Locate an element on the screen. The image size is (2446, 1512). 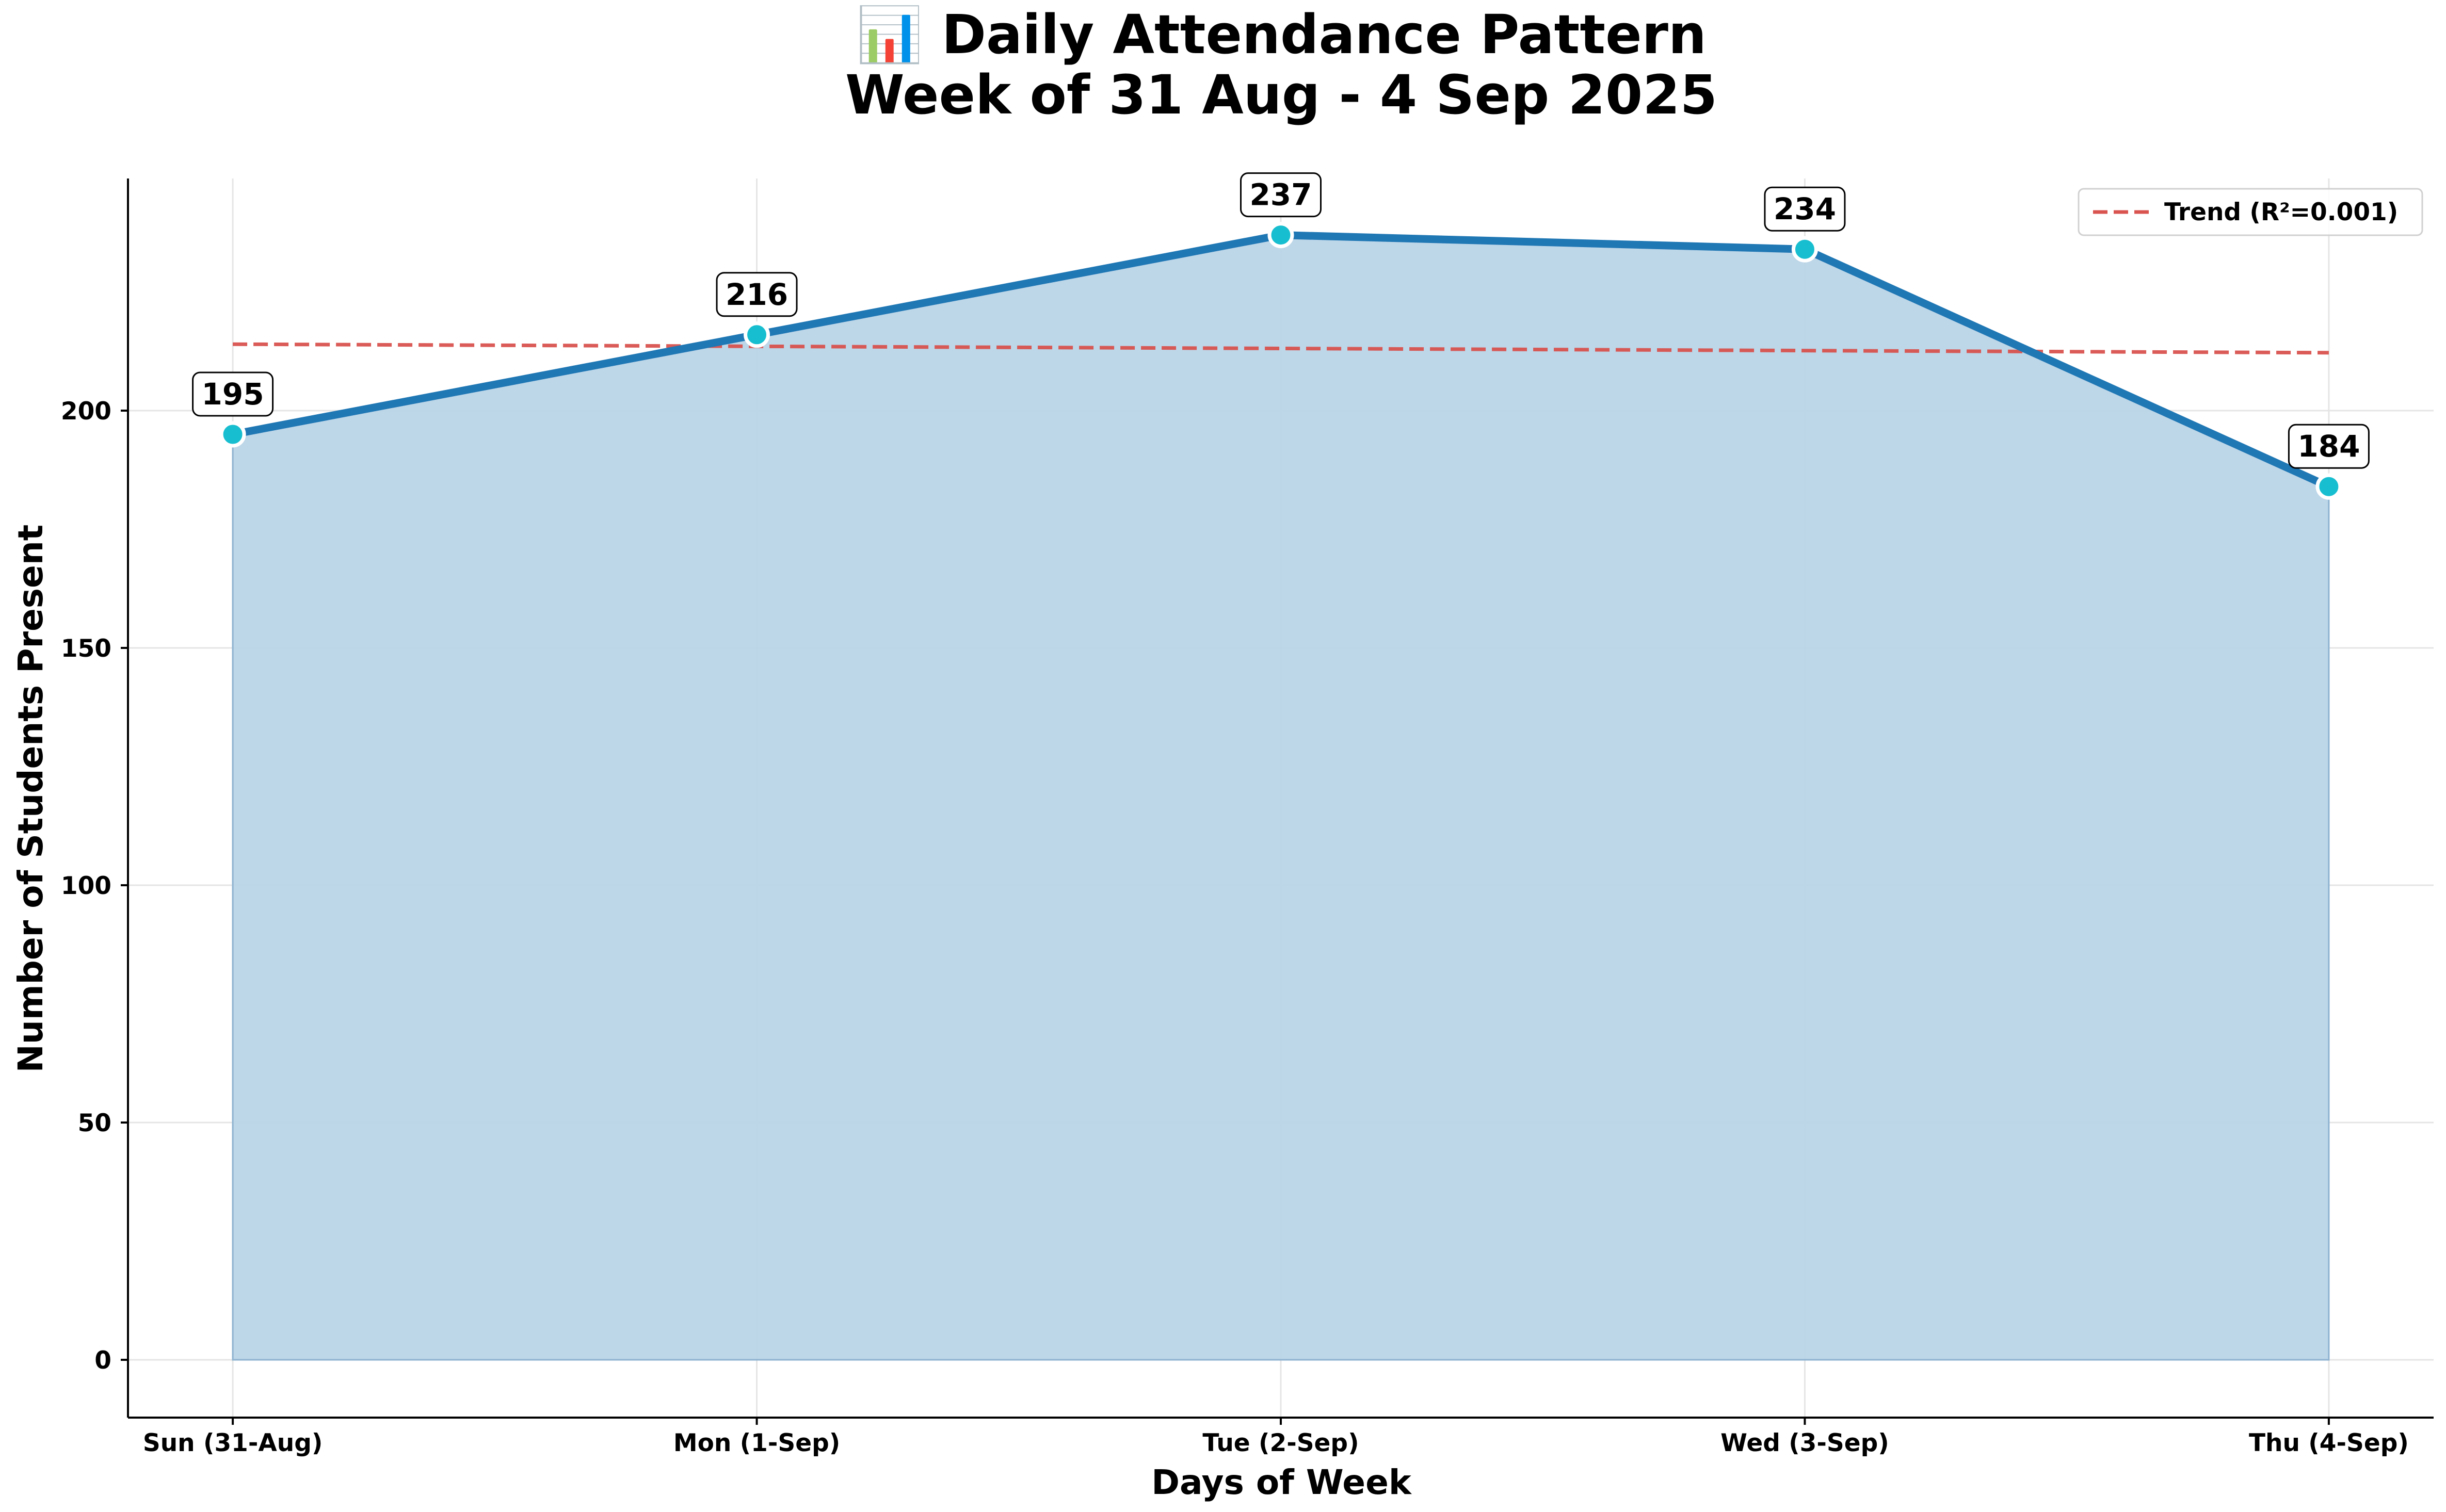
chart-title-line-2: Week of 31 Aug - 4 Sep 2025 is located at coordinates (1281, 94).